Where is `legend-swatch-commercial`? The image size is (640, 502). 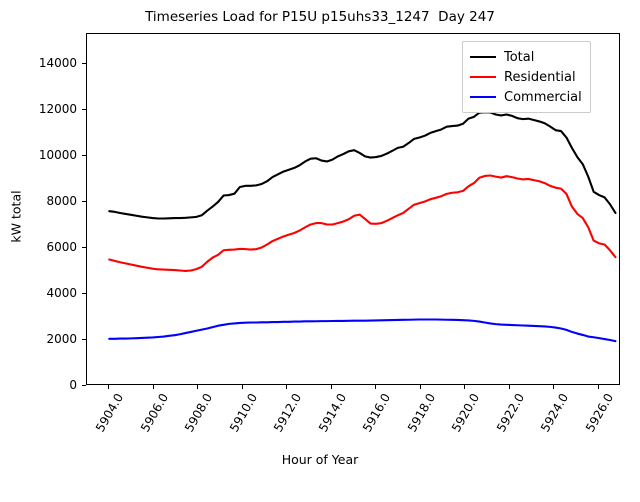 legend-swatch-commercial is located at coordinates (483, 97).